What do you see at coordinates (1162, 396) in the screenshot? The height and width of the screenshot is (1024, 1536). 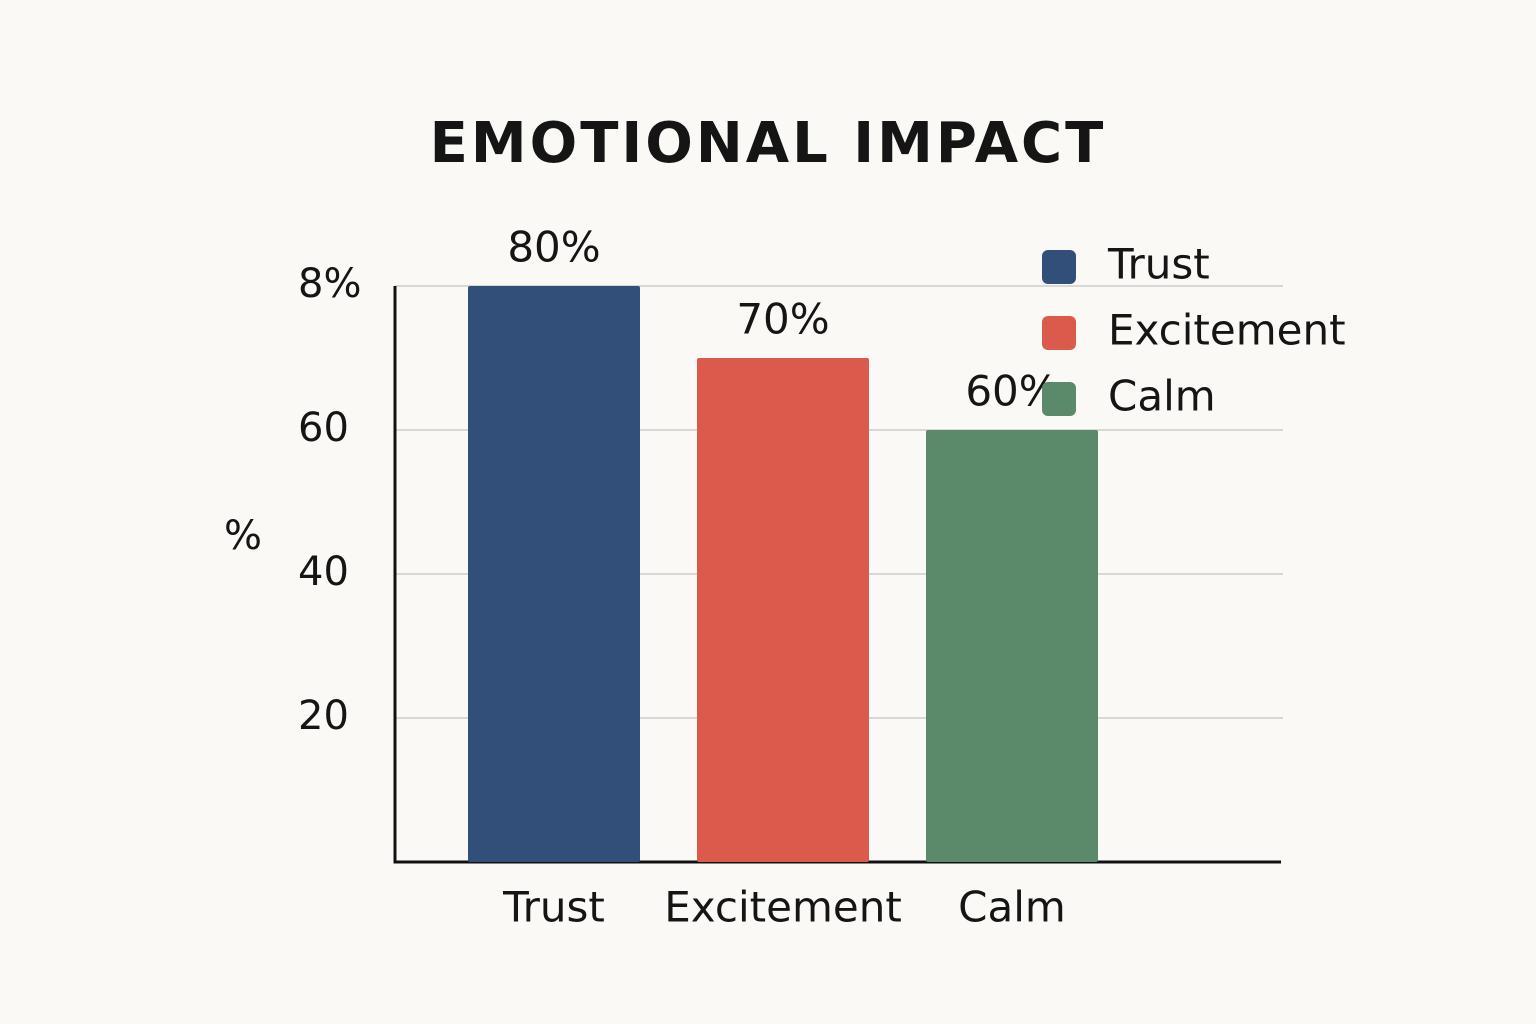 I see `legend-label: Calm` at bounding box center [1162, 396].